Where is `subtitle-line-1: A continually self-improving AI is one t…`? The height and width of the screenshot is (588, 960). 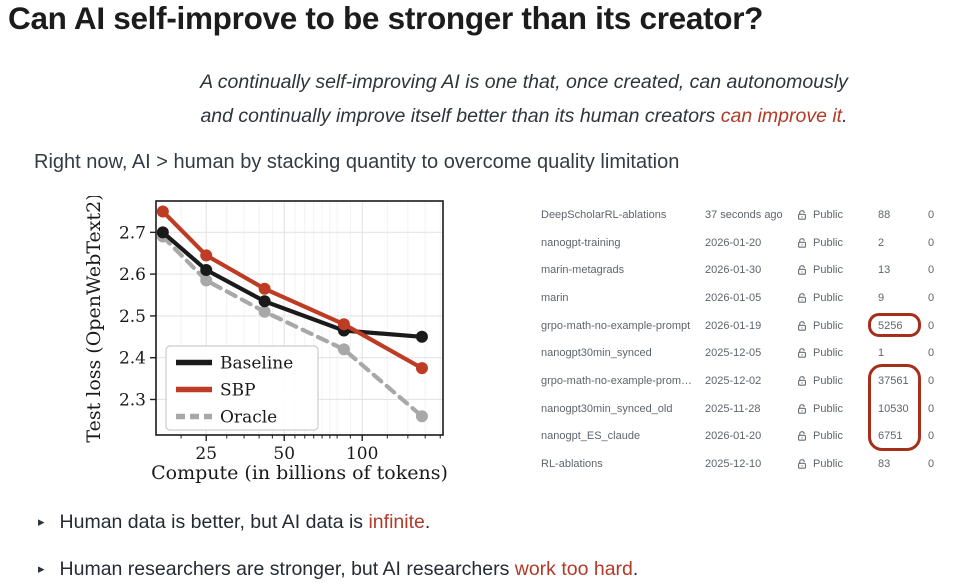
subtitle-line-1: A continually self-improving AI is one t… is located at coordinates (524, 82).